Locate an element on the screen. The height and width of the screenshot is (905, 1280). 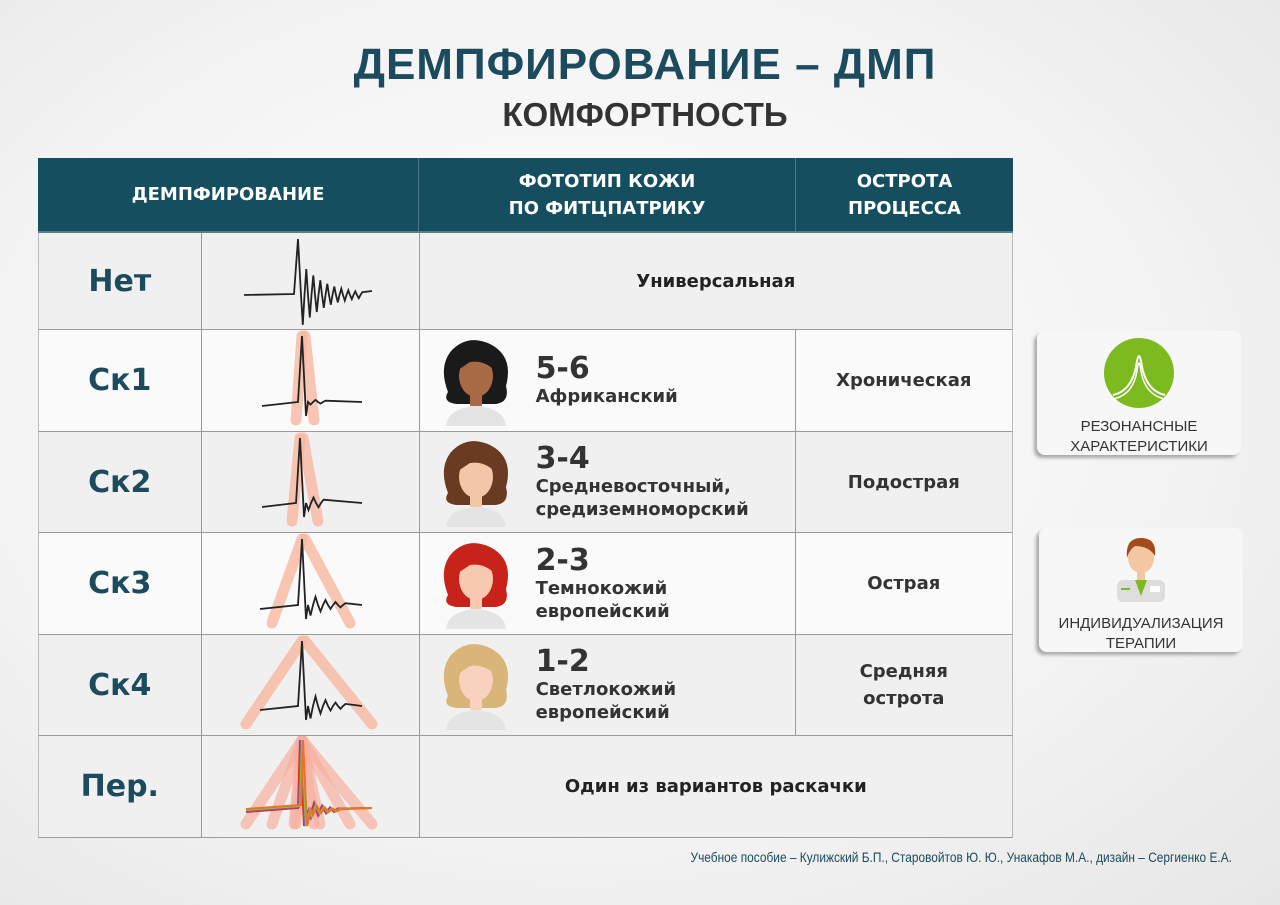
acuity-cell: Подострая is located at coordinates (903, 482).